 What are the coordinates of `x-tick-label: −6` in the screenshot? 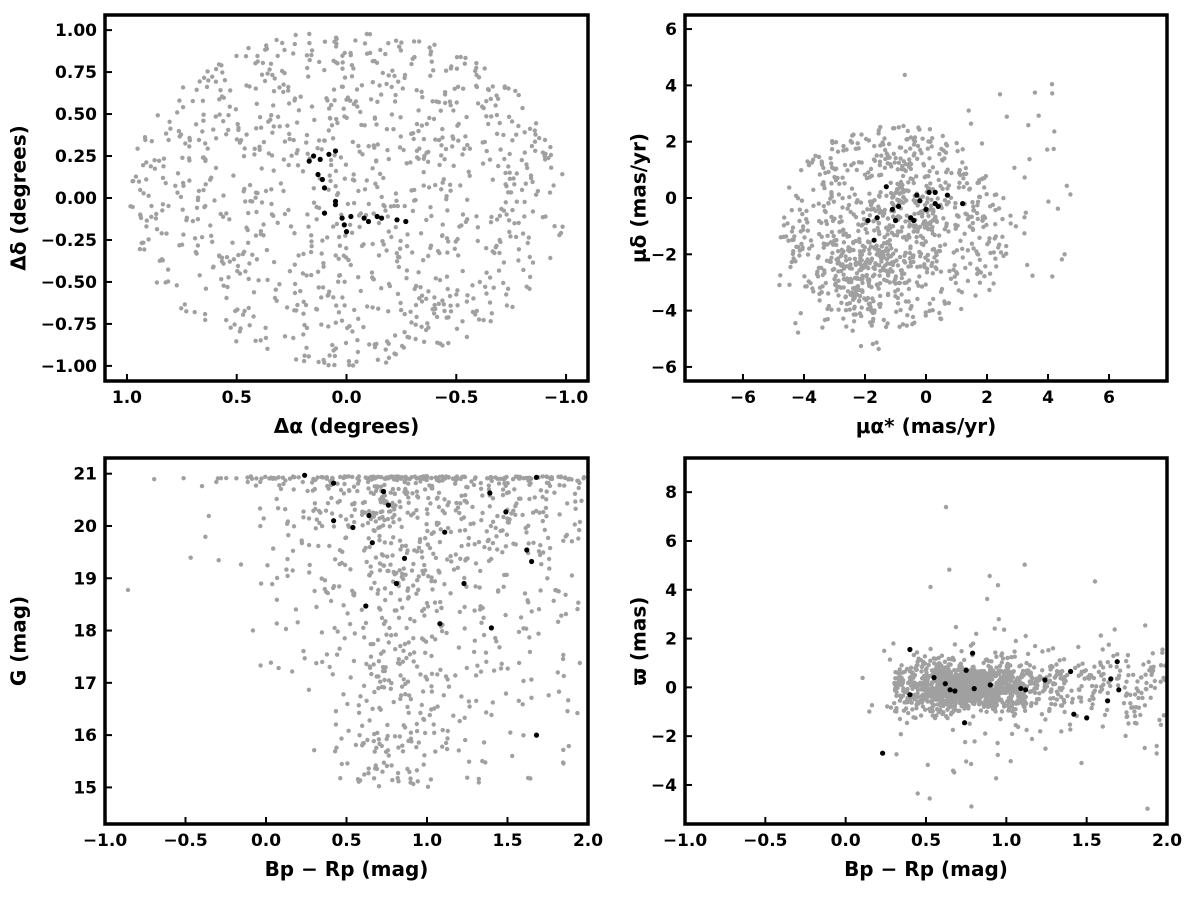 It's located at (743, 398).